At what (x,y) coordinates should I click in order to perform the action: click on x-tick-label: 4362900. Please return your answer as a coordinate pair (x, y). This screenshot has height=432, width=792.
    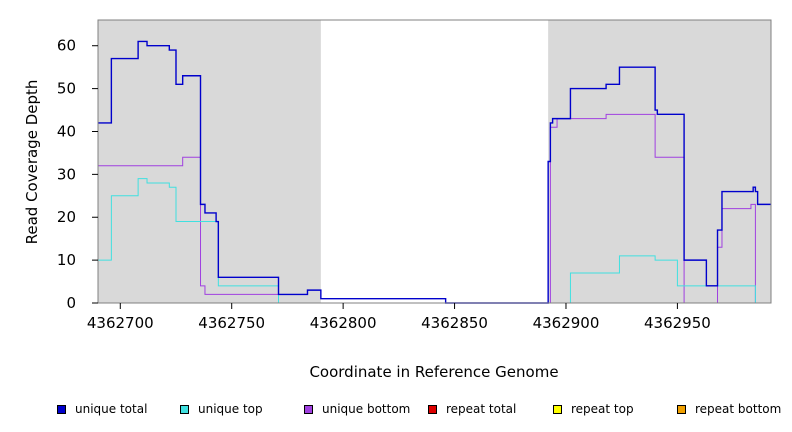
    Looking at the image, I should click on (566, 323).